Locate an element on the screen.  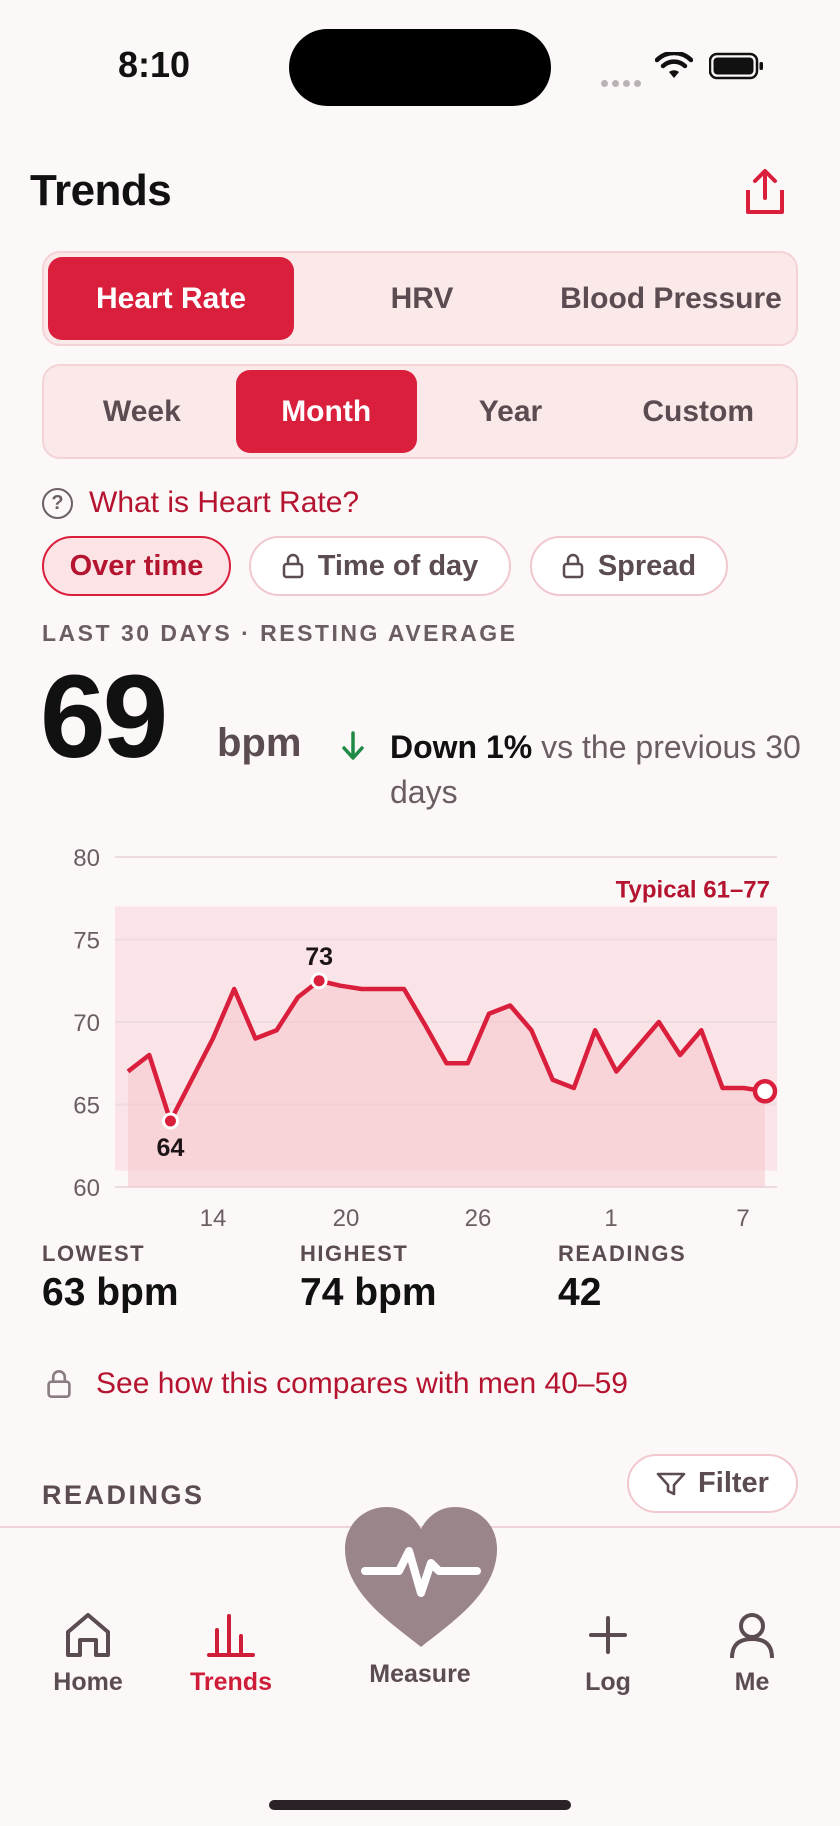
tab-me: Me is located at coordinates (752, 1653).